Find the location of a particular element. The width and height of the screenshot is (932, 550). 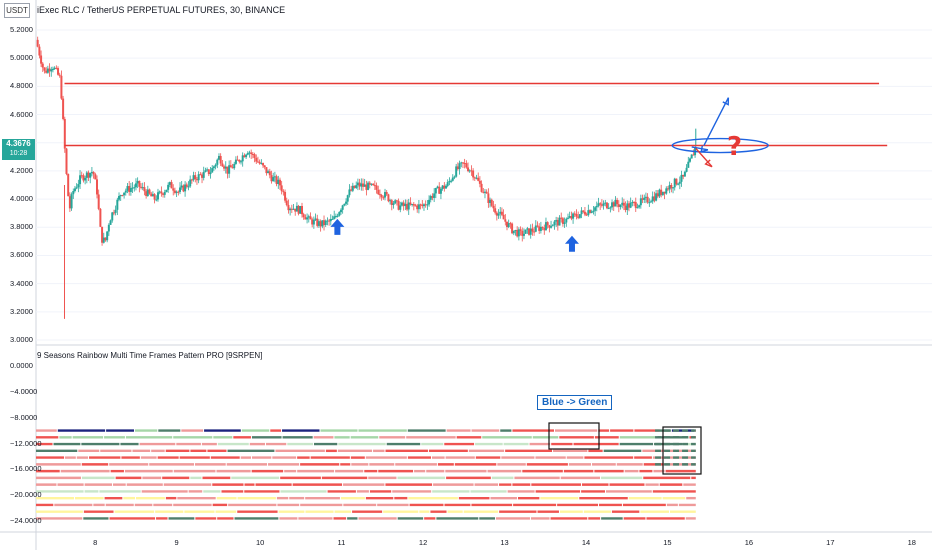

highlight-box-blue is located at coordinates (574, 436).